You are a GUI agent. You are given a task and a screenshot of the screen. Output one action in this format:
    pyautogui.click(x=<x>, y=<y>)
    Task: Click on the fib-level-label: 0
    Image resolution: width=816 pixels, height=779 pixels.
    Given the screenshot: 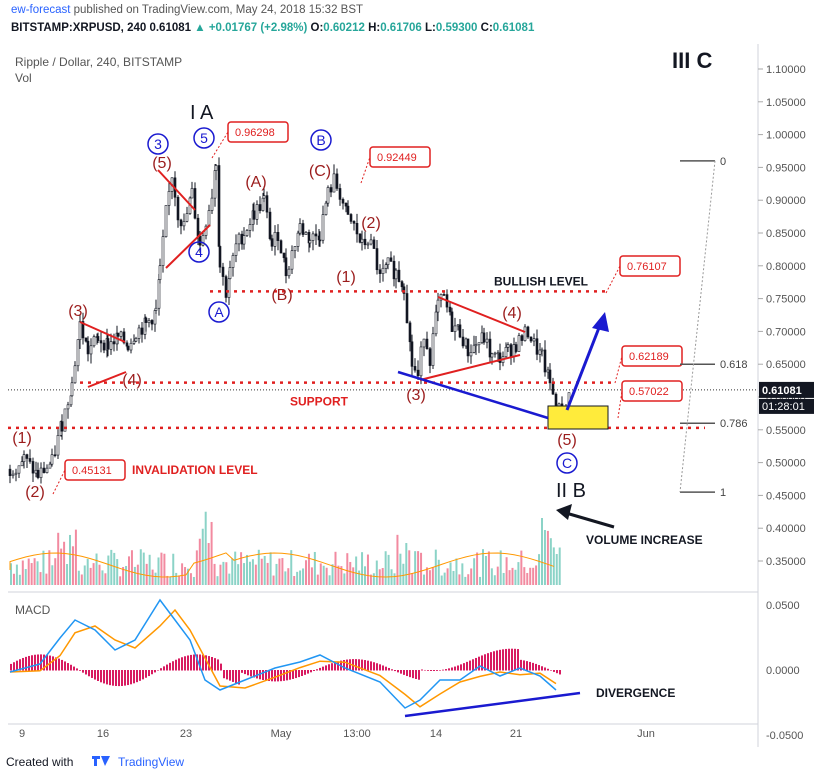 What is the action you would take?
    pyautogui.click(x=723, y=162)
    